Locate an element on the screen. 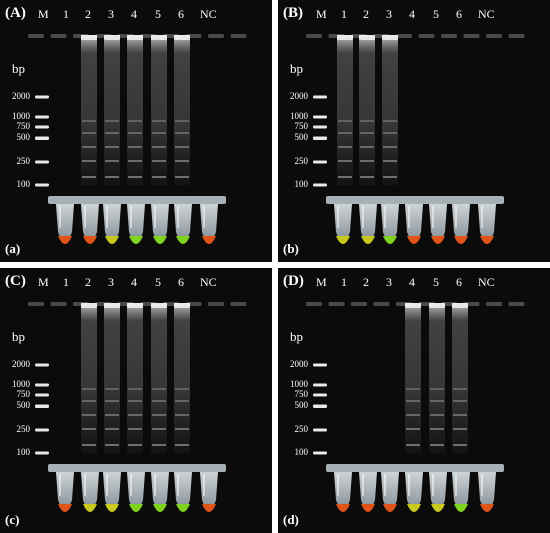 The height and width of the screenshot is (533, 550). ladder-size-label: 100 is located at coordinates (23, 452).